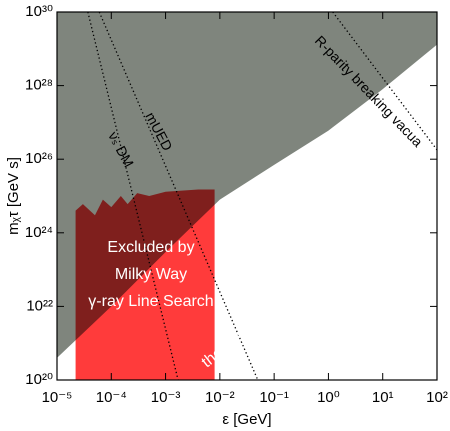  I want to click on y-tick-label: 10²², so click(39, 305).